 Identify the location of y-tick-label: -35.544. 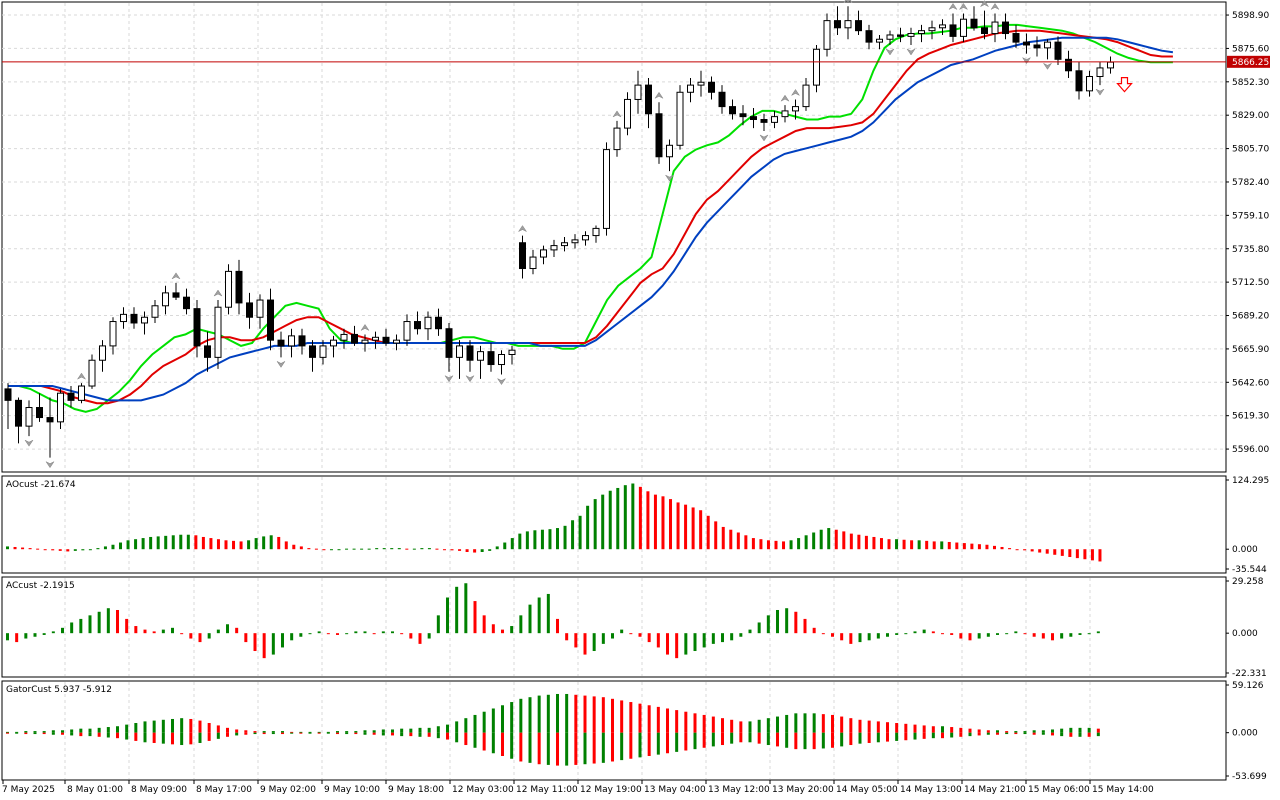
(1249, 570).